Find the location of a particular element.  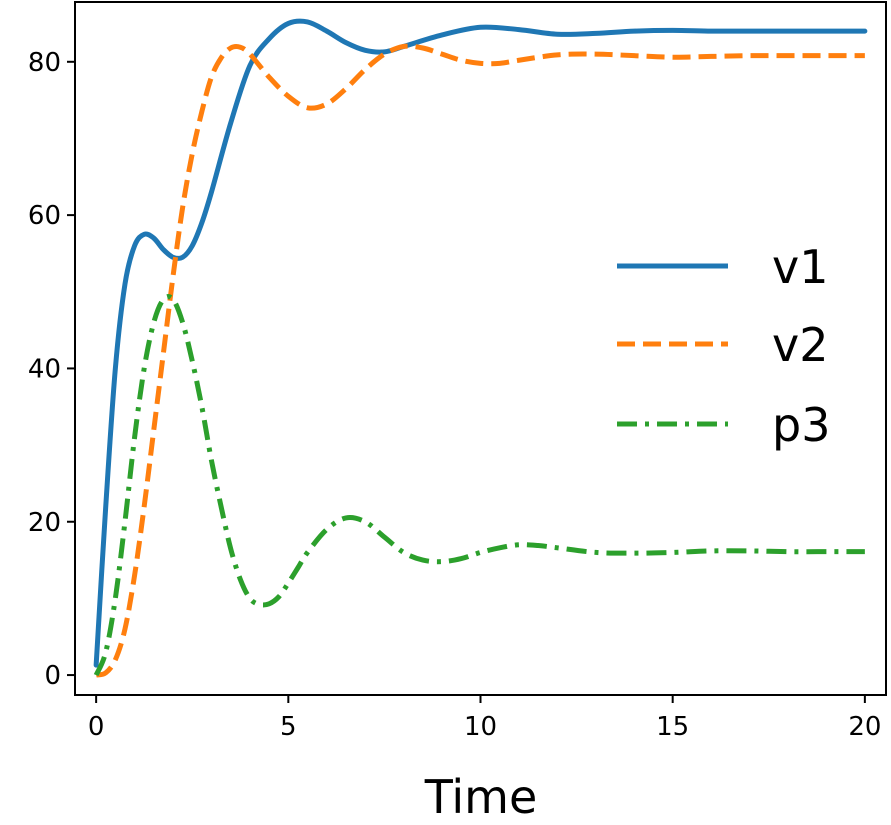

legend-label-p3: p3 is located at coordinates (801, 425).